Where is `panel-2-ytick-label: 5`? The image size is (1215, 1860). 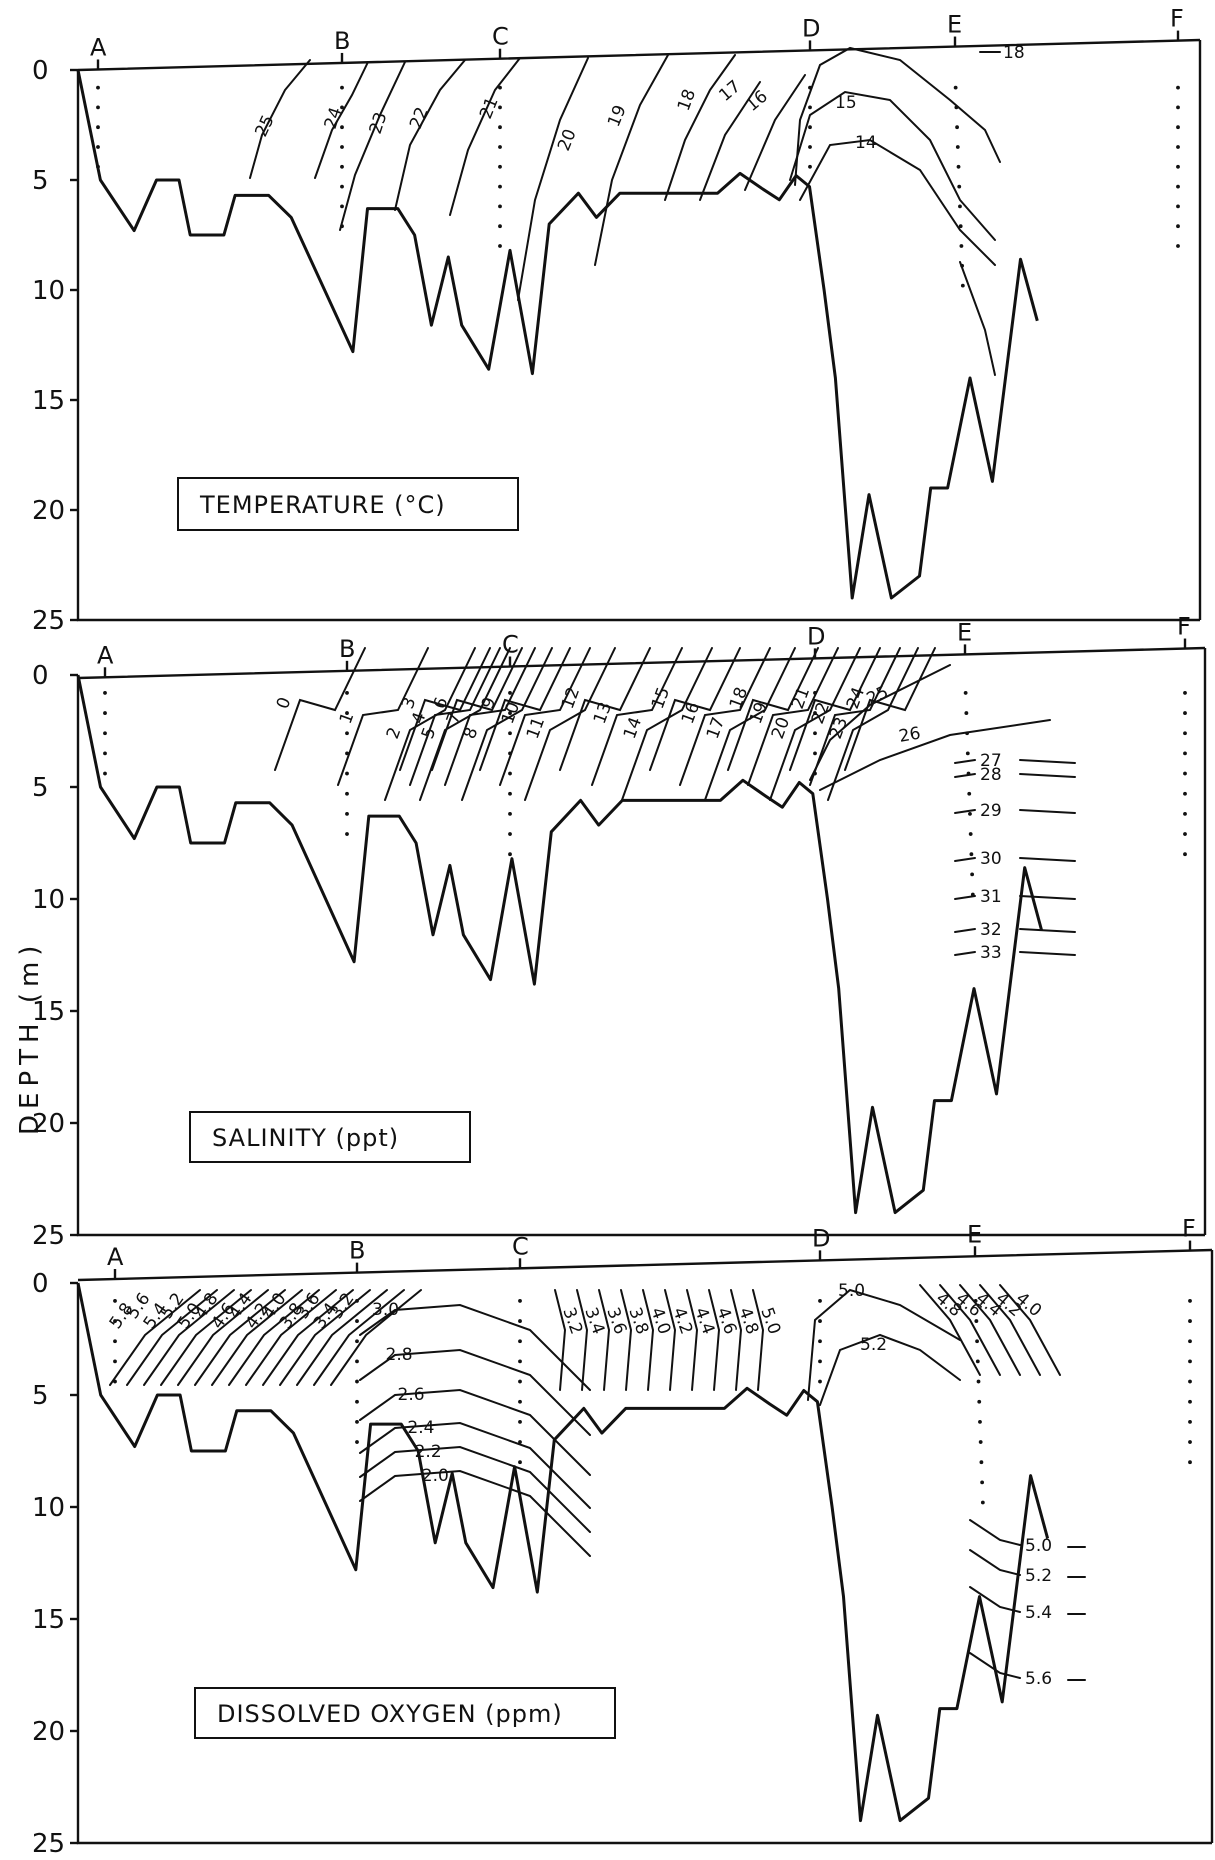
panel-2-ytick-label: 5 is located at coordinates (40, 1396).